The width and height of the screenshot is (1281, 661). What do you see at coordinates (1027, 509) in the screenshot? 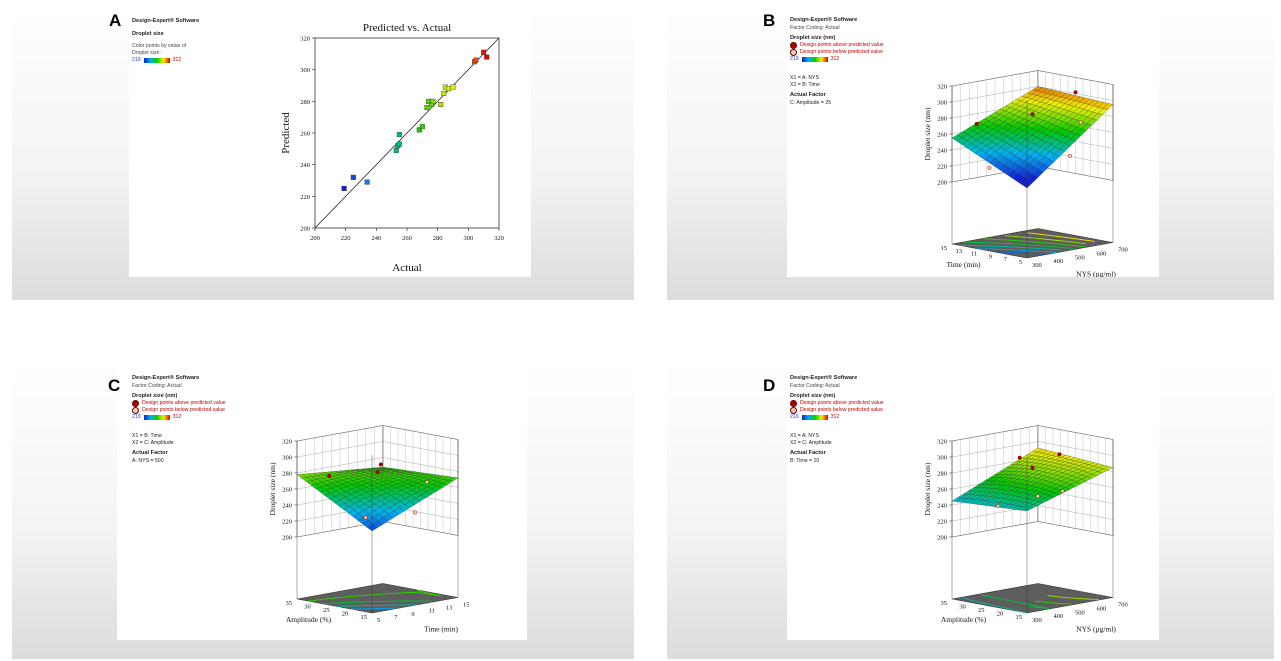
I see `surface-cell` at bounding box center [1027, 509].